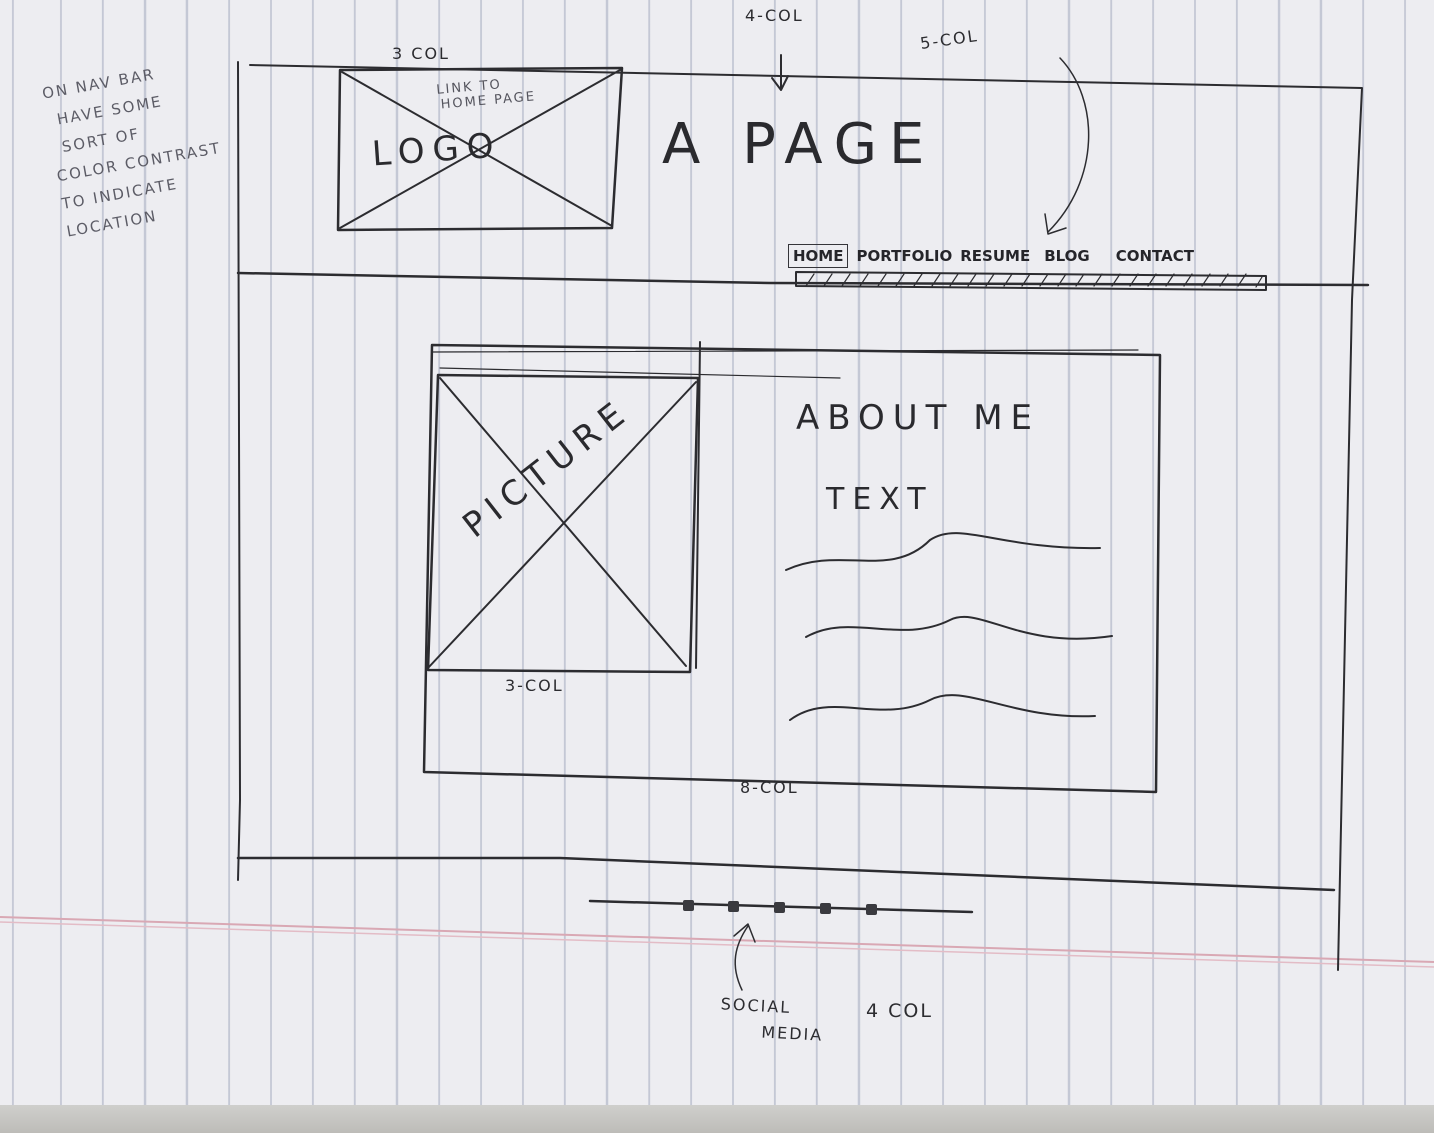  Describe the element at coordinates (756, 1005) in the screenshot. I see `social-label-line: SOCIAL` at that location.